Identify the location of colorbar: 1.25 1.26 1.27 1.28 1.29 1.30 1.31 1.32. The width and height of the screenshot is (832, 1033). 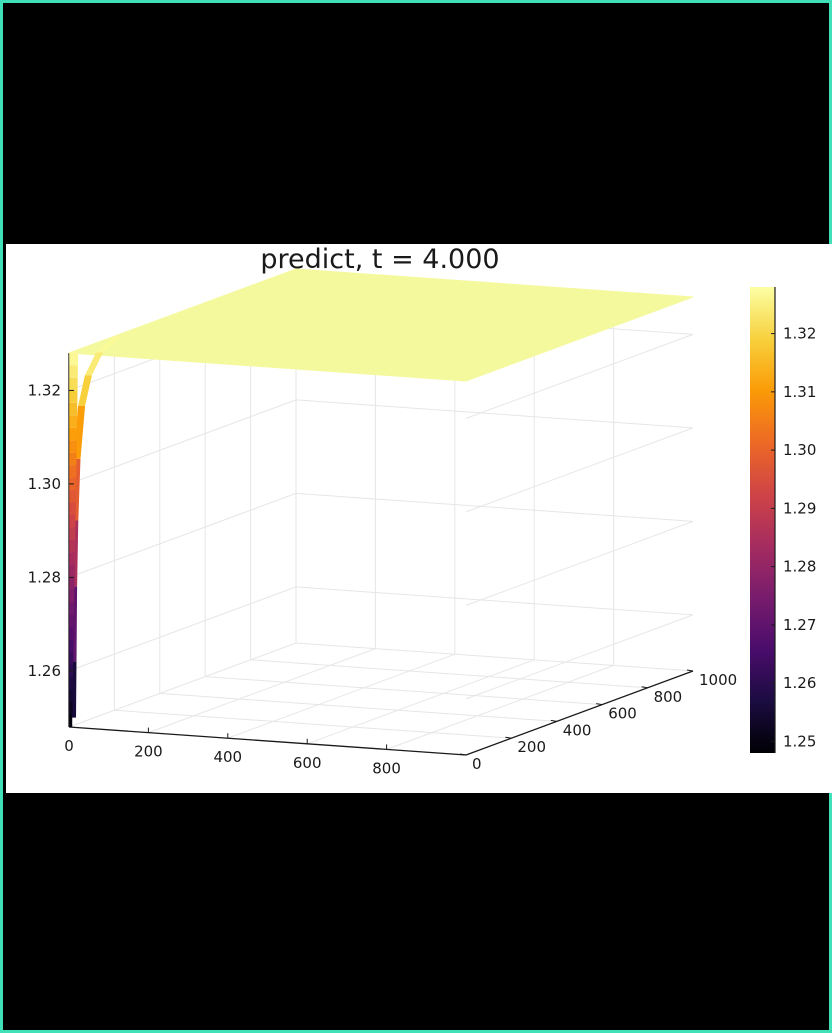
(783, 520).